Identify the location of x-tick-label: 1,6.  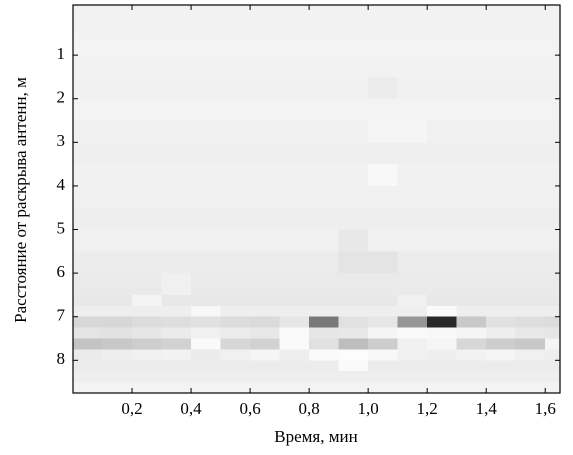
(545, 408).